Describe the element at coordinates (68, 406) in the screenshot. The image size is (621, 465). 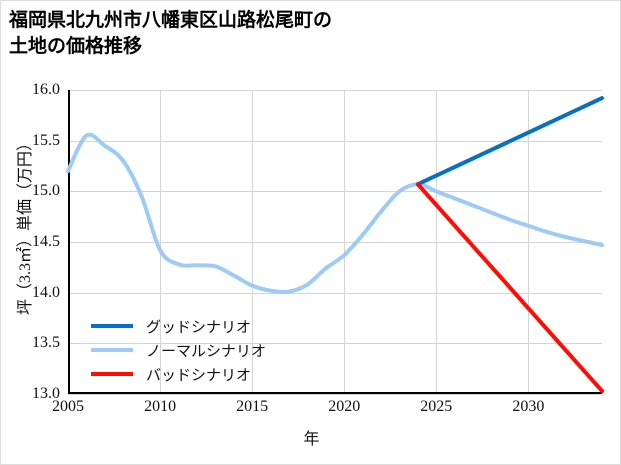
I see `x-tick-label: 2005` at that location.